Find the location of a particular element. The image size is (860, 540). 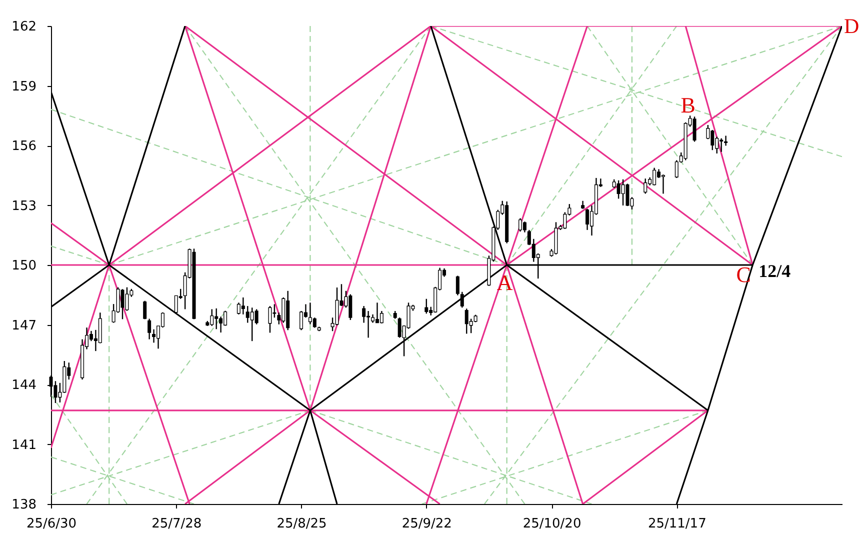

y-tick-label: 153 is located at coordinates (24, 206).